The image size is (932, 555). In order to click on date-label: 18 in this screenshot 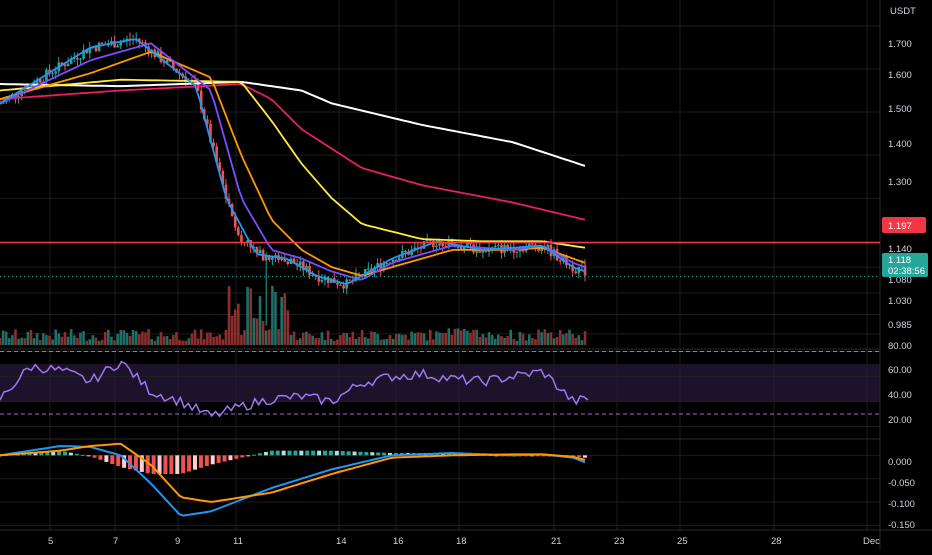, I will do `click(461, 541)`.